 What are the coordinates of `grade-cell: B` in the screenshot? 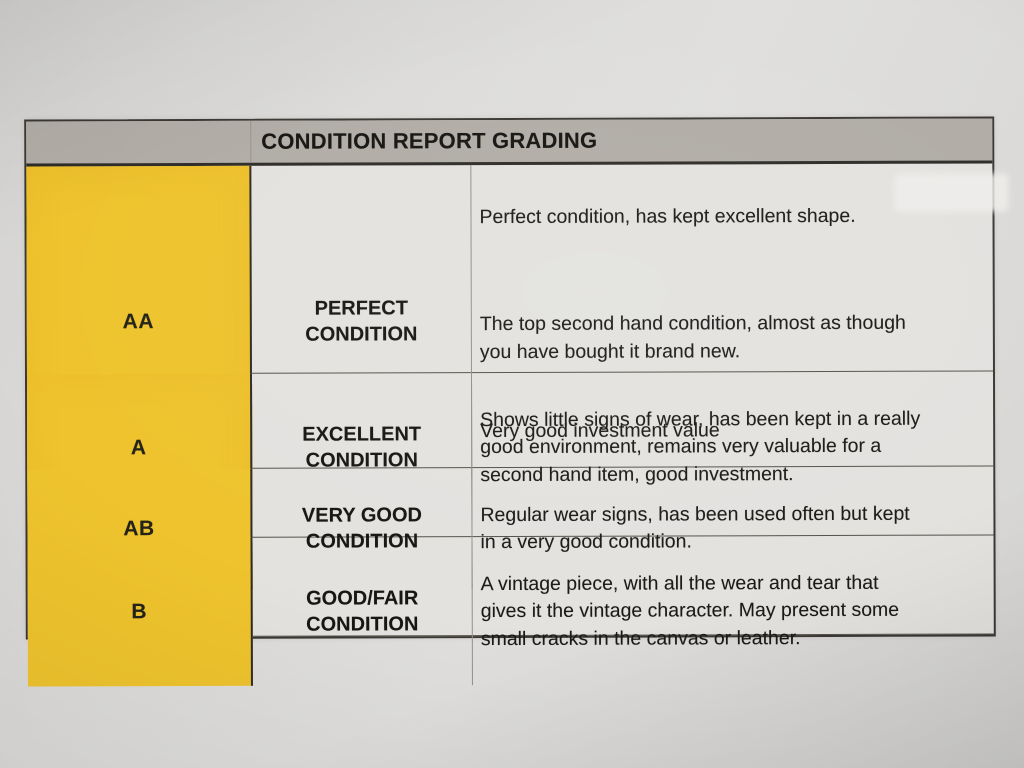 It's located at (140, 612).